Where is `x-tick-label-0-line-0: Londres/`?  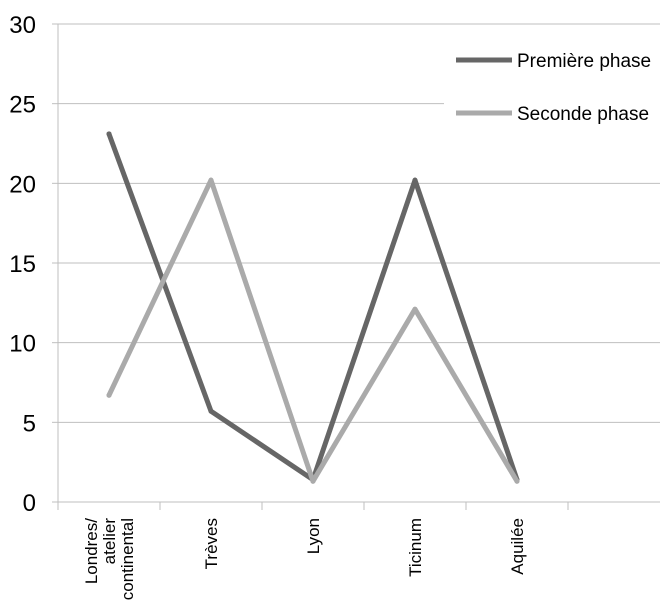 x-tick-label-0-line-0: Londres/ is located at coordinates (91, 551).